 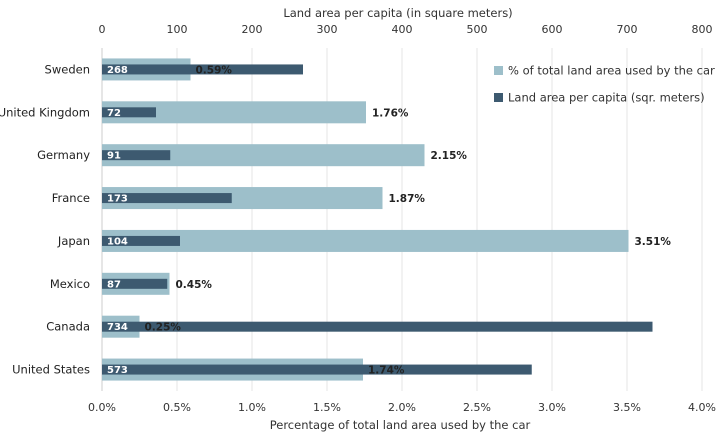 I want to click on pct-data-label: 0.45%, so click(x=194, y=285).